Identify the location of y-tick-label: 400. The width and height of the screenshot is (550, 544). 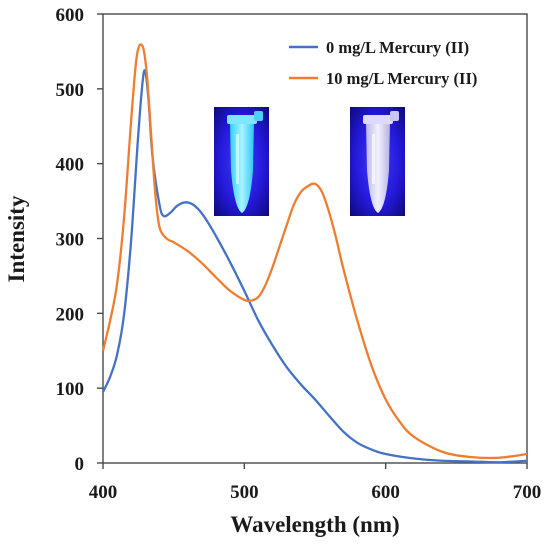
(70, 165).